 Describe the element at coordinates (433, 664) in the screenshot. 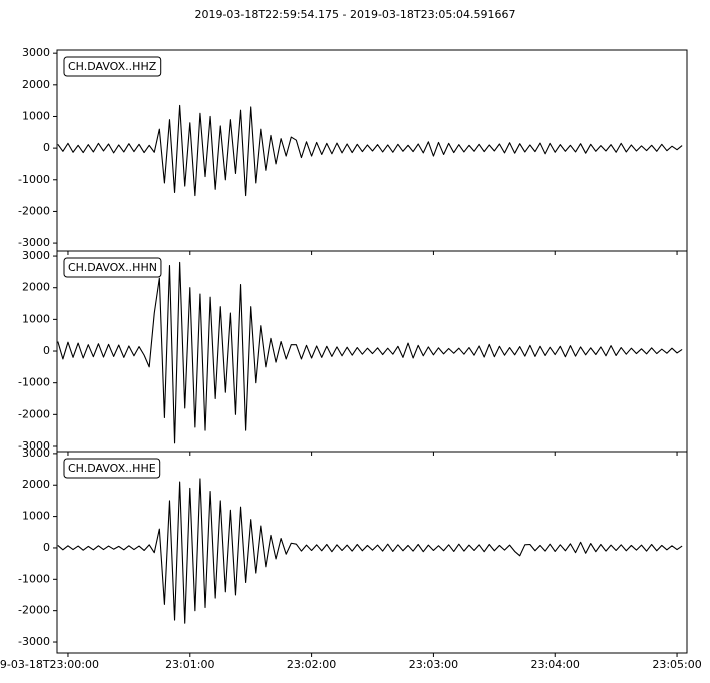

I see `x-tick-label: 23:03:00` at that location.